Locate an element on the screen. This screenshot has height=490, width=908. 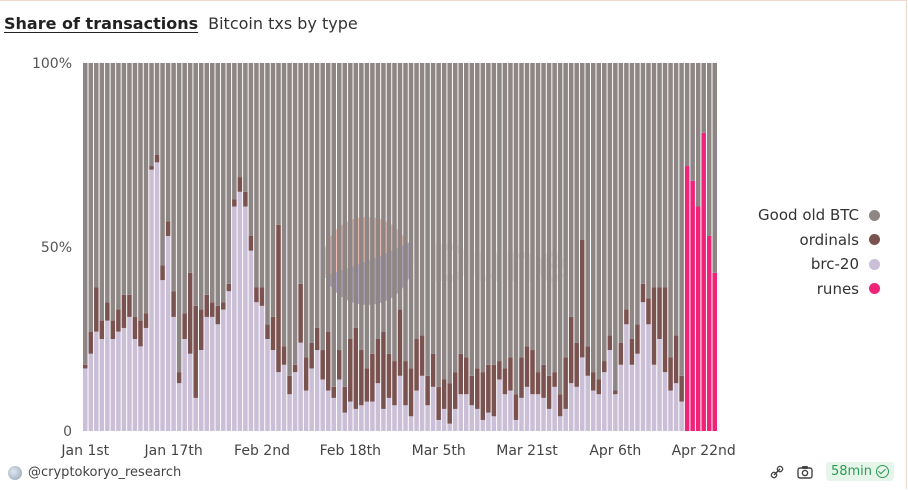
link-icon is located at coordinates (777, 472).